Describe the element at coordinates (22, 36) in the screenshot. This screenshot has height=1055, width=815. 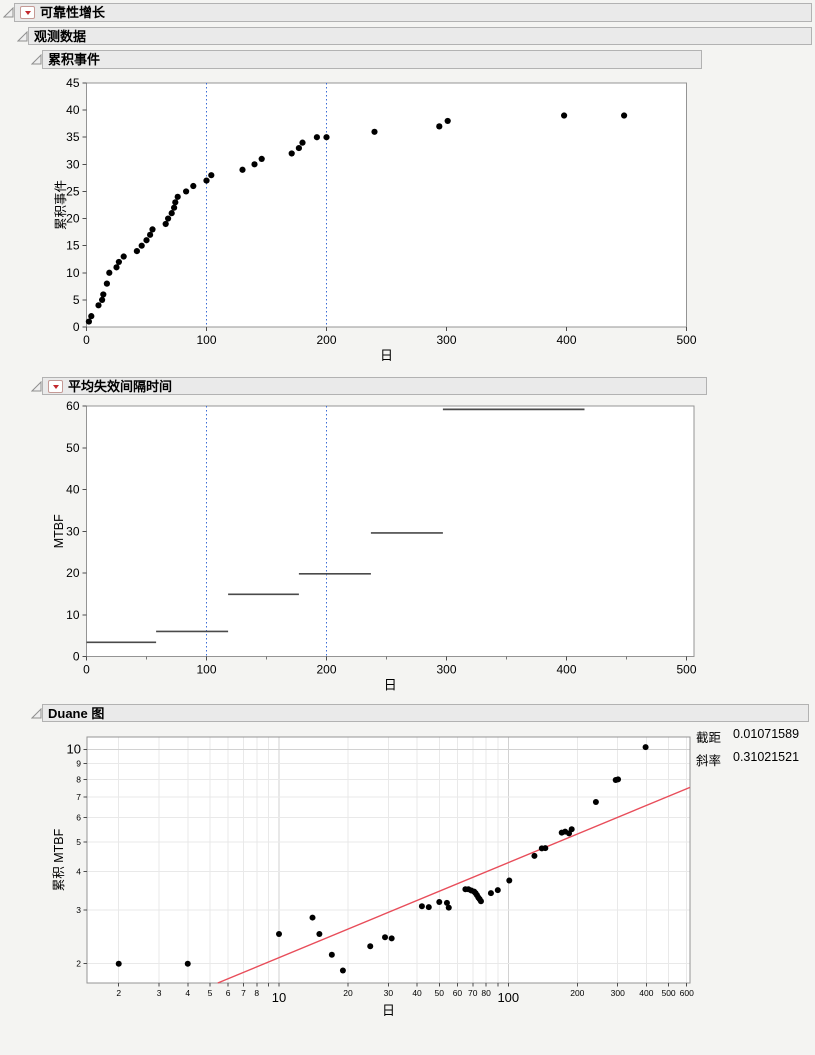
I see `disclosure-triangle-observed` at that location.